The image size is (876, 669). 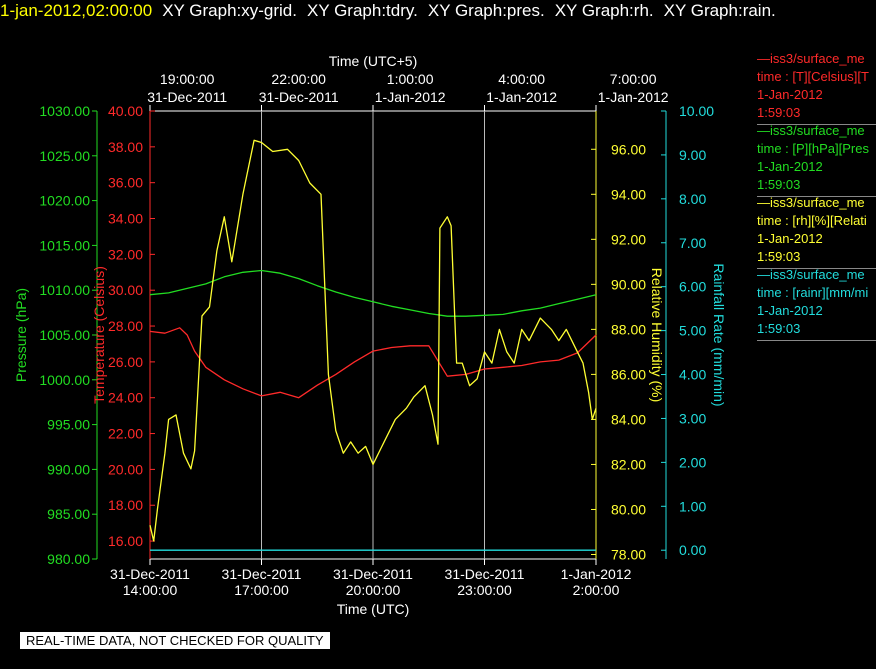 I want to click on temperature-tick-label: 30.00, so click(x=125, y=290).